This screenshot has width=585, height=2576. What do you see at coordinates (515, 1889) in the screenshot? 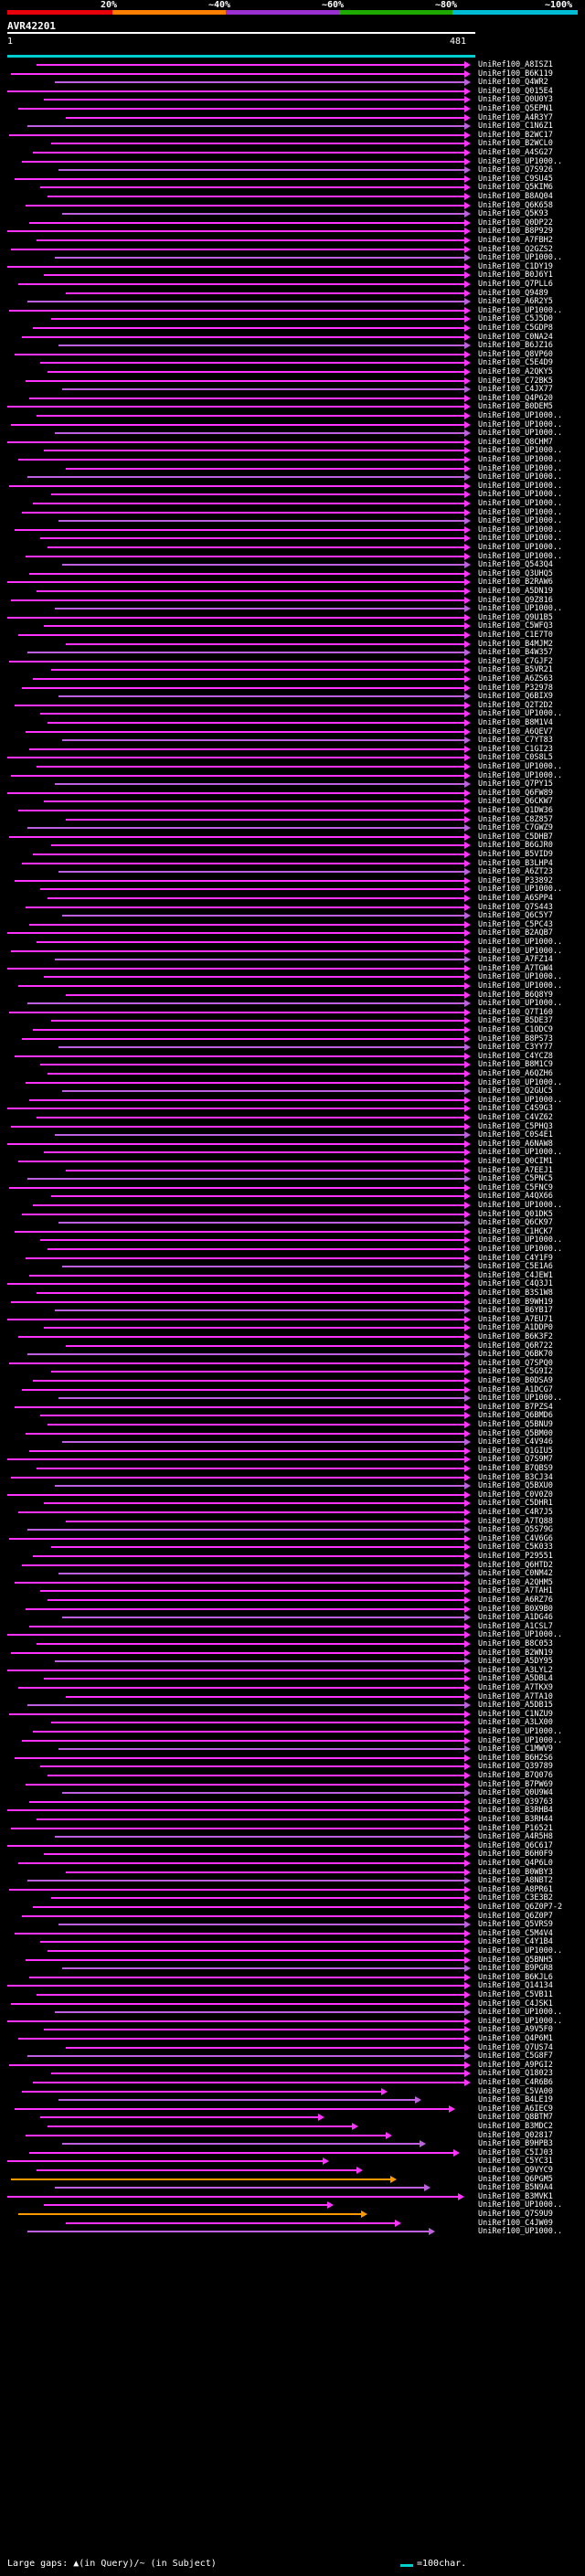
I see `hit-label: UniRef100_A8PR61` at bounding box center [515, 1889].